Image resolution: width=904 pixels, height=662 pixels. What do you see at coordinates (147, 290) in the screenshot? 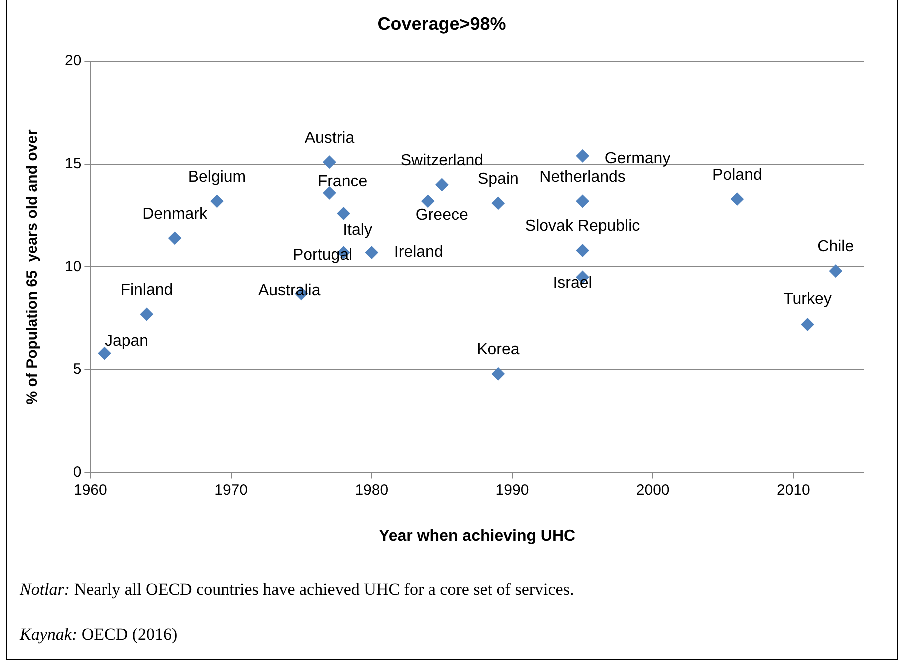
I see `data-label: Finland` at bounding box center [147, 290].